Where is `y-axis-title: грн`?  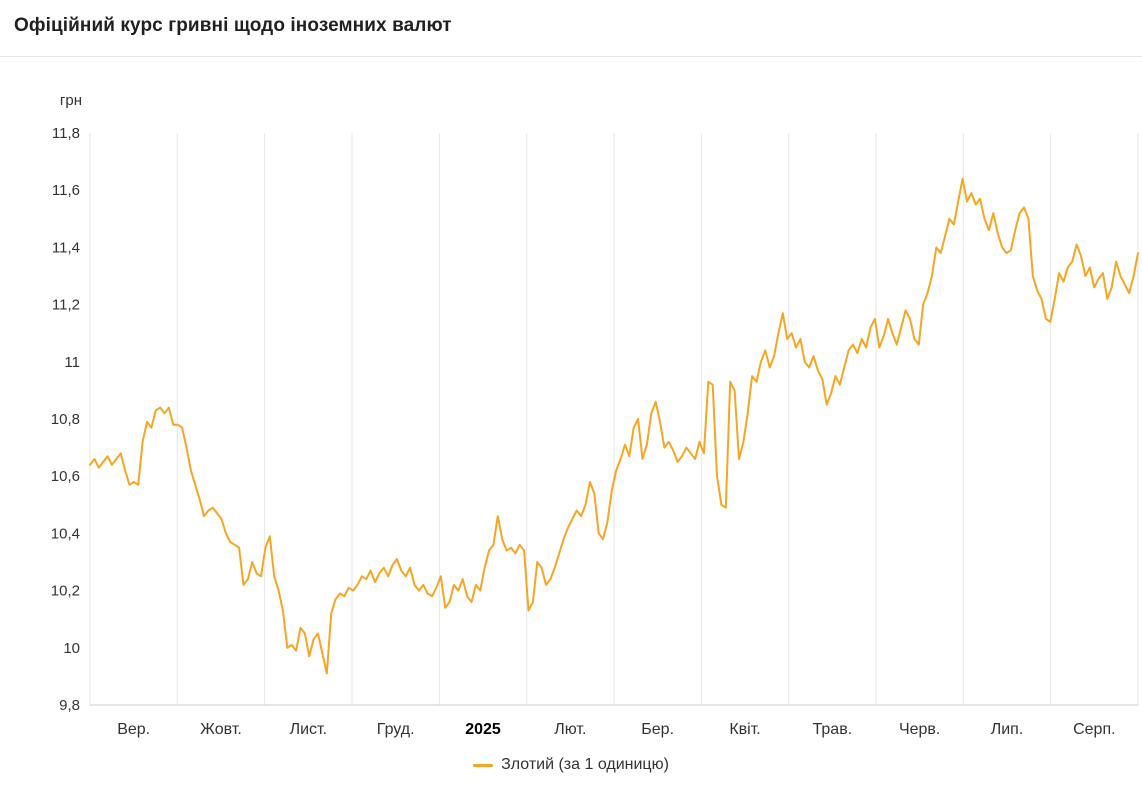
y-axis-title: грн is located at coordinates (70, 100).